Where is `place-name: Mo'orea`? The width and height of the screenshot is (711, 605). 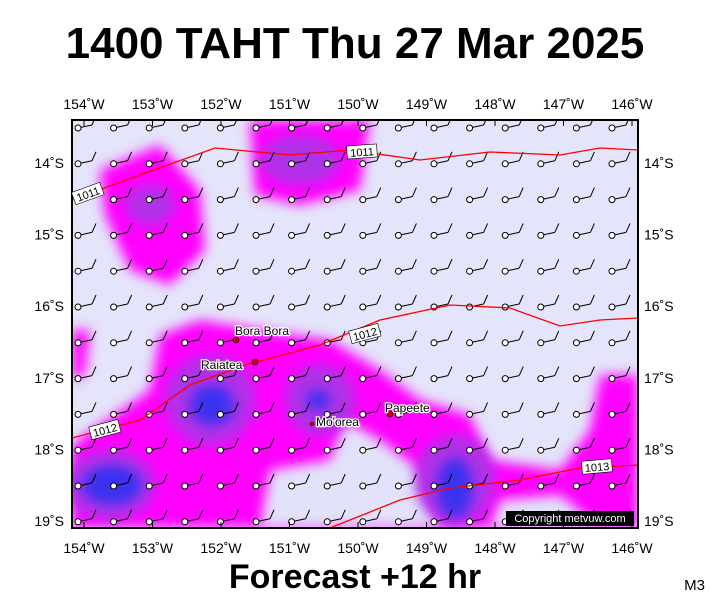
place-name: Mo'orea is located at coordinates (337, 422).